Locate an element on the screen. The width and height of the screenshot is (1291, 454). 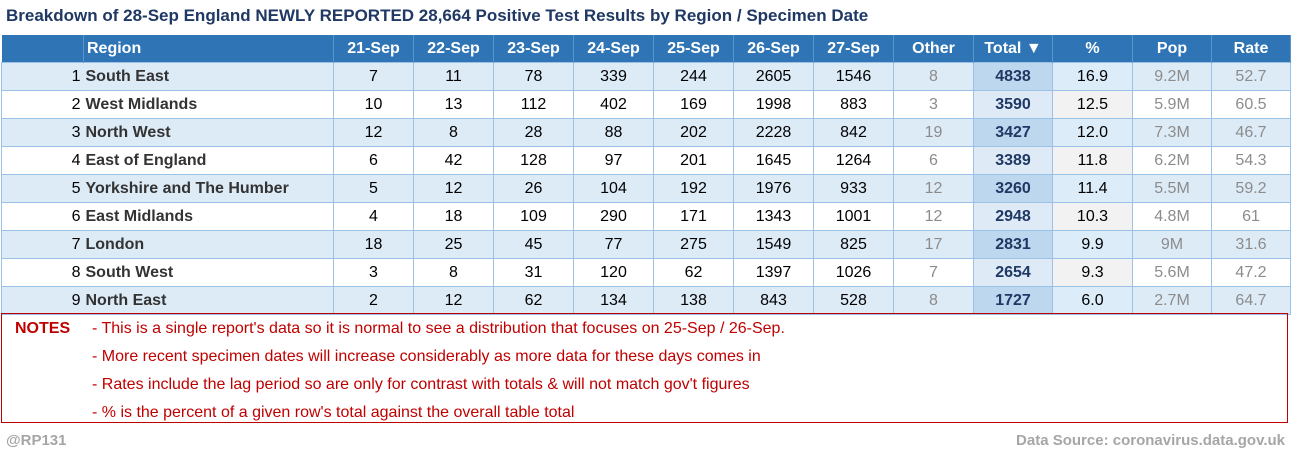
value-25-sep: 62 is located at coordinates (693, 272).